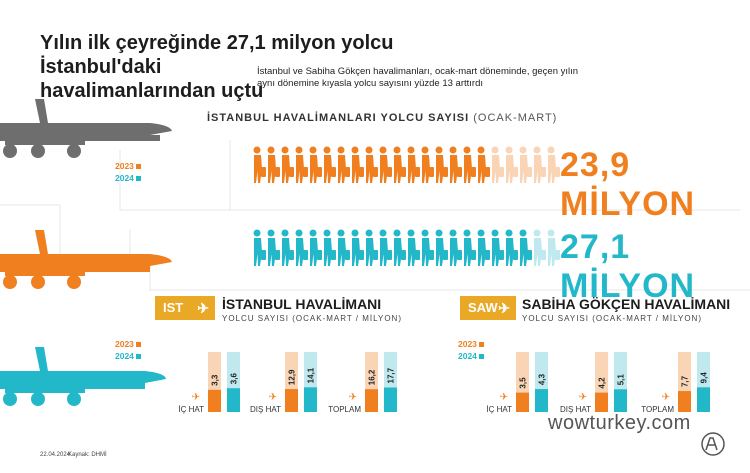 The height and width of the screenshot is (473, 750). Describe the element at coordinates (542, 379) in the screenshot. I see `bar-value-label: 4,3` at that location.